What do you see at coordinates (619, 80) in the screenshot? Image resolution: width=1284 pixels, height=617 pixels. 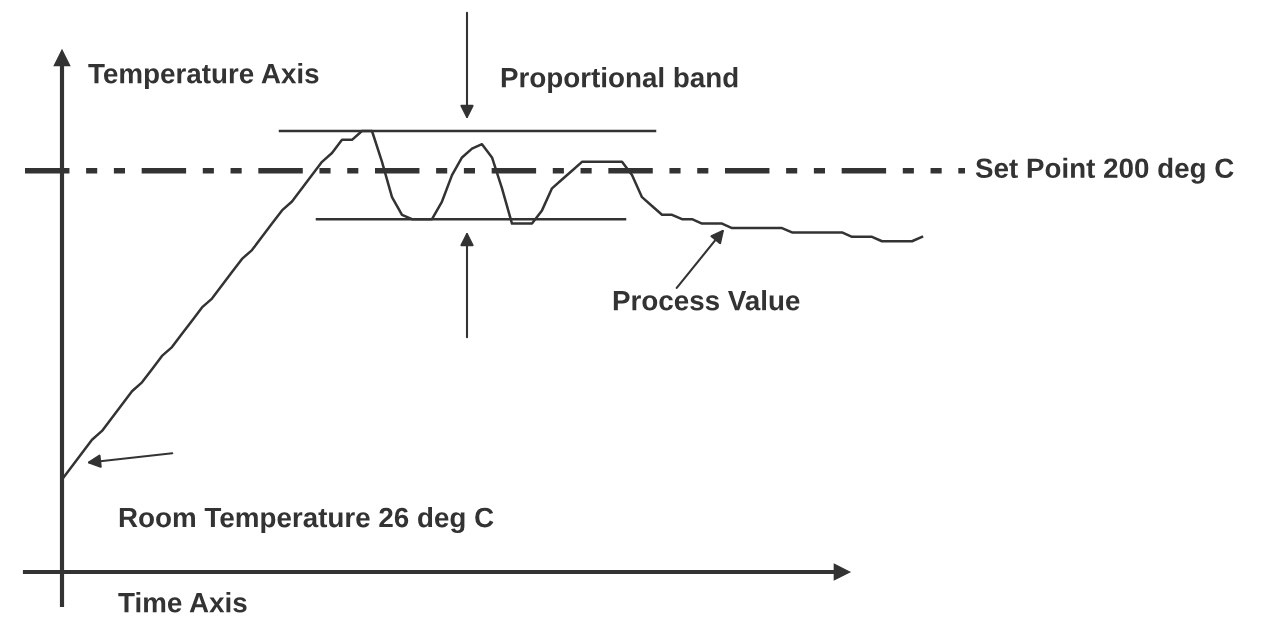 I see `ref-line-label: Proportional band` at bounding box center [619, 80].